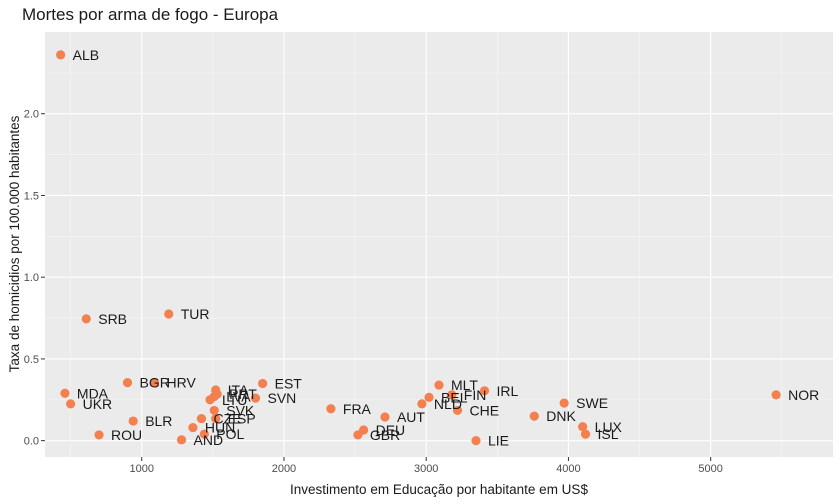 The image size is (840, 504). What do you see at coordinates (426, 469) in the screenshot?
I see `x-tick-label: 3000` at bounding box center [426, 469].